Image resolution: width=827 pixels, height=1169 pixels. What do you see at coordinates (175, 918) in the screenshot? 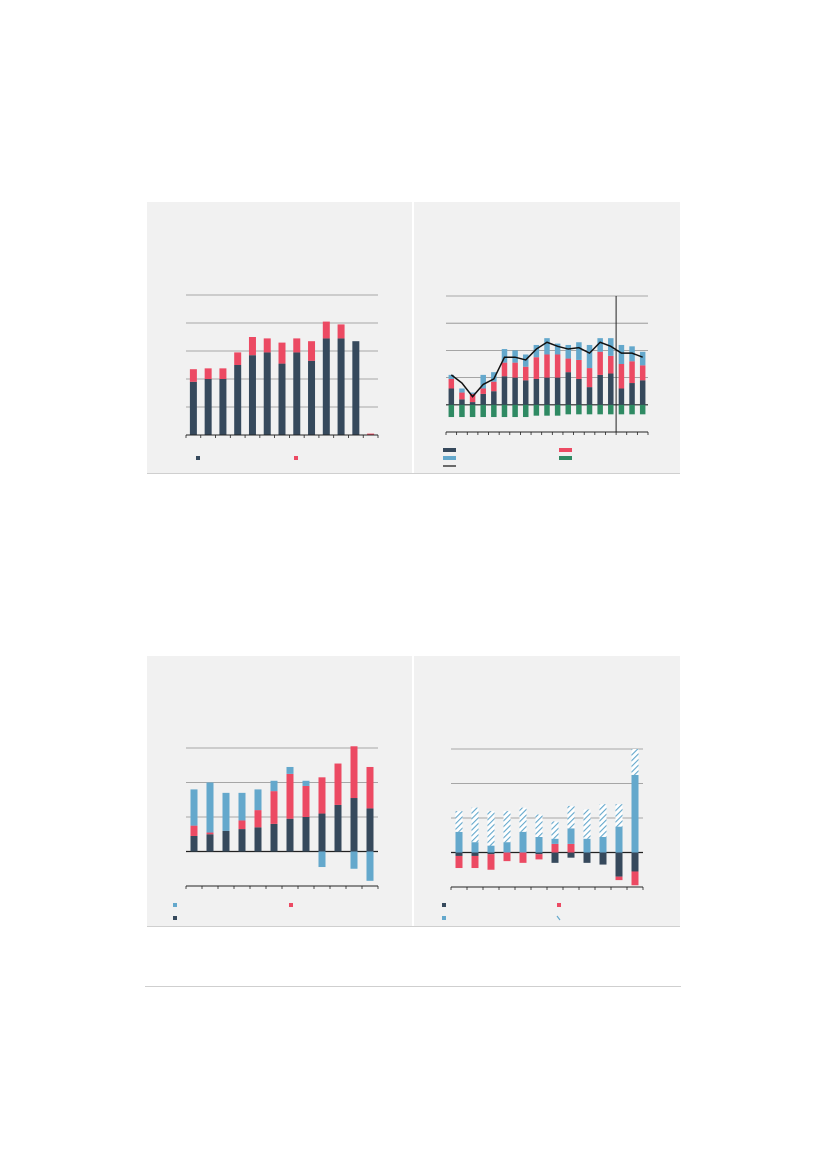
I see `chart3-legend-marker-dark` at bounding box center [175, 918].